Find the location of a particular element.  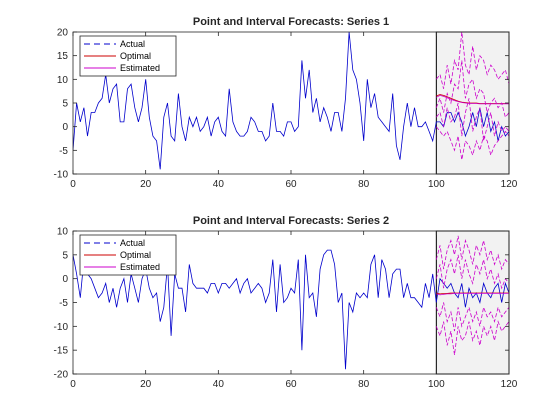

chart-title: Point and Interval Forecasts: Series 1 is located at coordinates (291, 22).